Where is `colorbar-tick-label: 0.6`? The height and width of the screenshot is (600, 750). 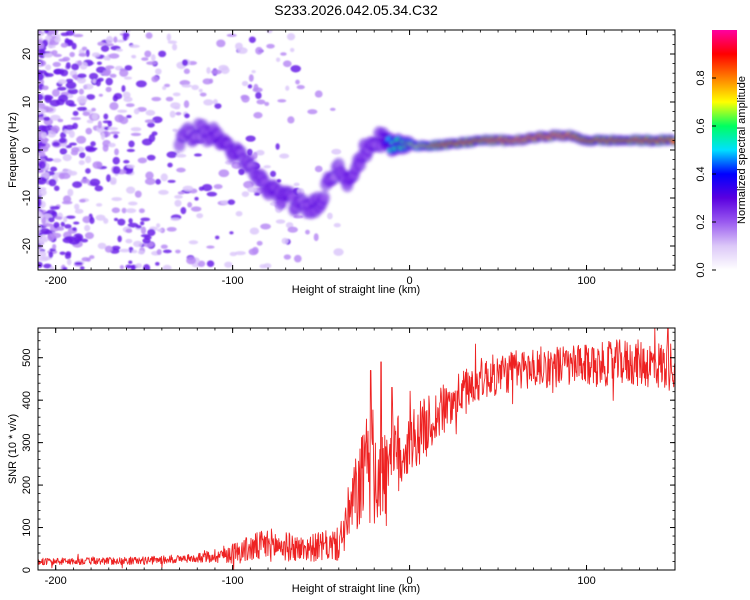 colorbar-tick-label: 0.6 is located at coordinates (701, 125).